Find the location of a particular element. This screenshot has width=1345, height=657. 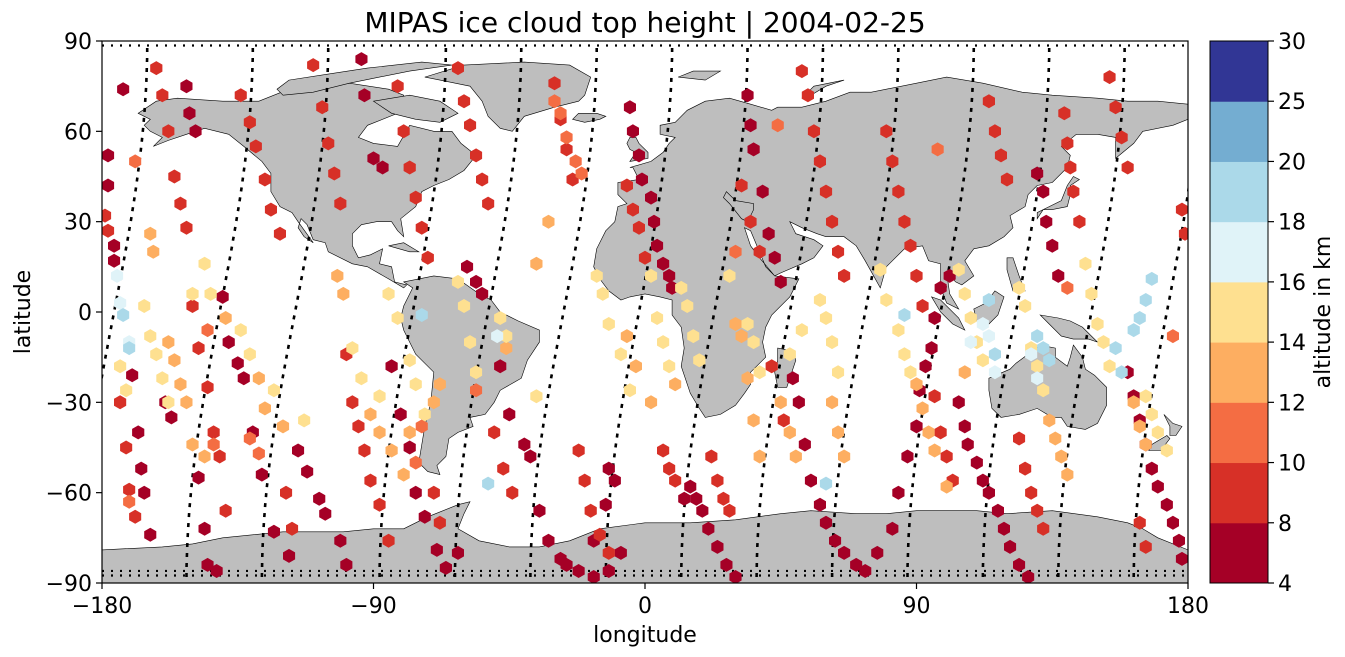

colorbar-tick-label: 18 is located at coordinates (1292, 223).